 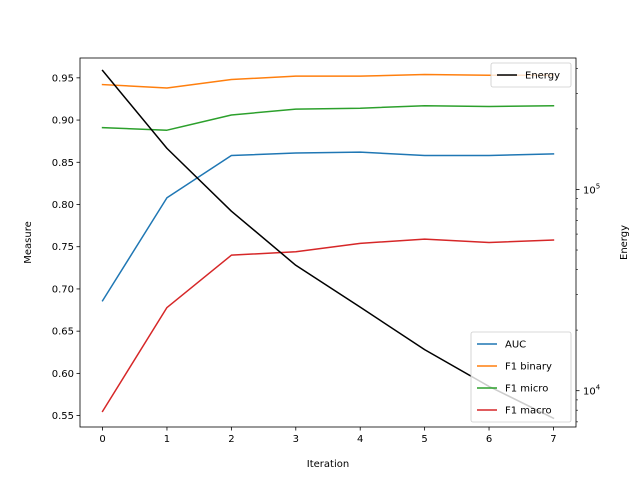 I want to click on y-tick-label: 0.60, so click(x=63, y=374).